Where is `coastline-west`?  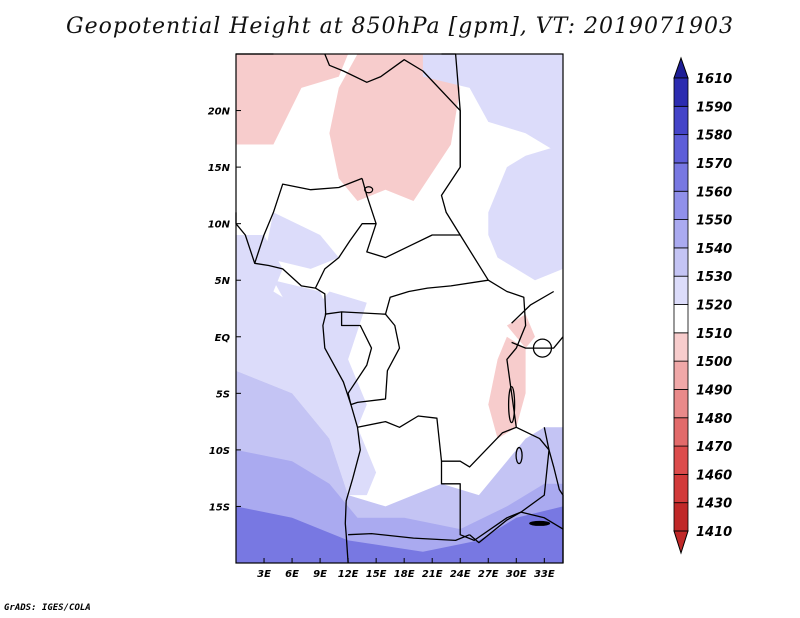 coastline-west is located at coordinates (298, 393).